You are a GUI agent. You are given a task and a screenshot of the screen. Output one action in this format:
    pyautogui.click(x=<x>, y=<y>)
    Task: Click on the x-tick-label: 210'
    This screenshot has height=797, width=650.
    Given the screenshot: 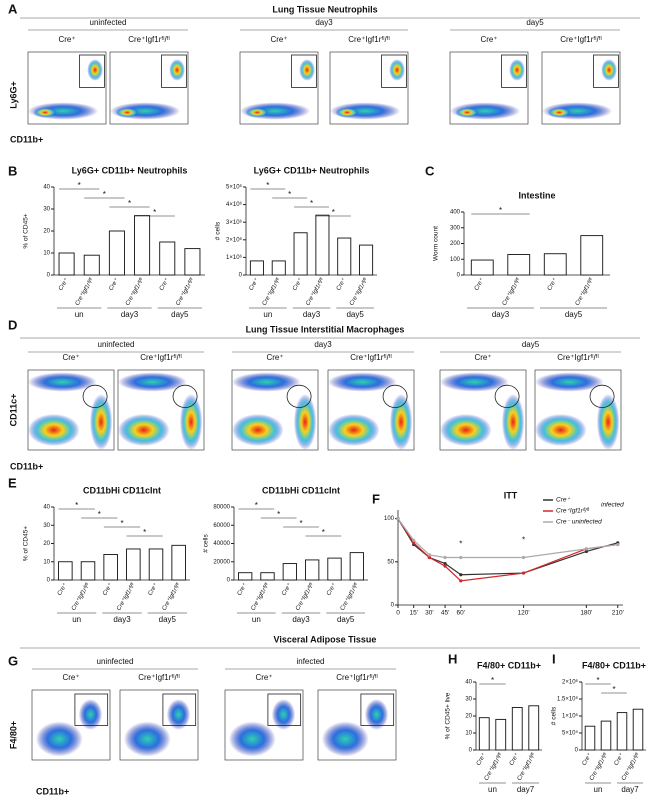 What is the action you would take?
    pyautogui.click(x=618, y=613)
    